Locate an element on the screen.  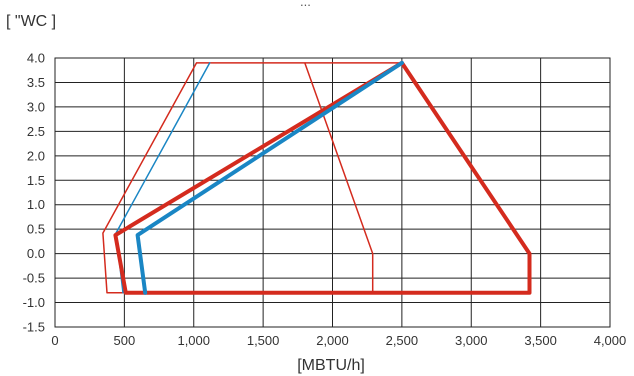
x-tick-label: 0 is located at coordinates (54, 340).